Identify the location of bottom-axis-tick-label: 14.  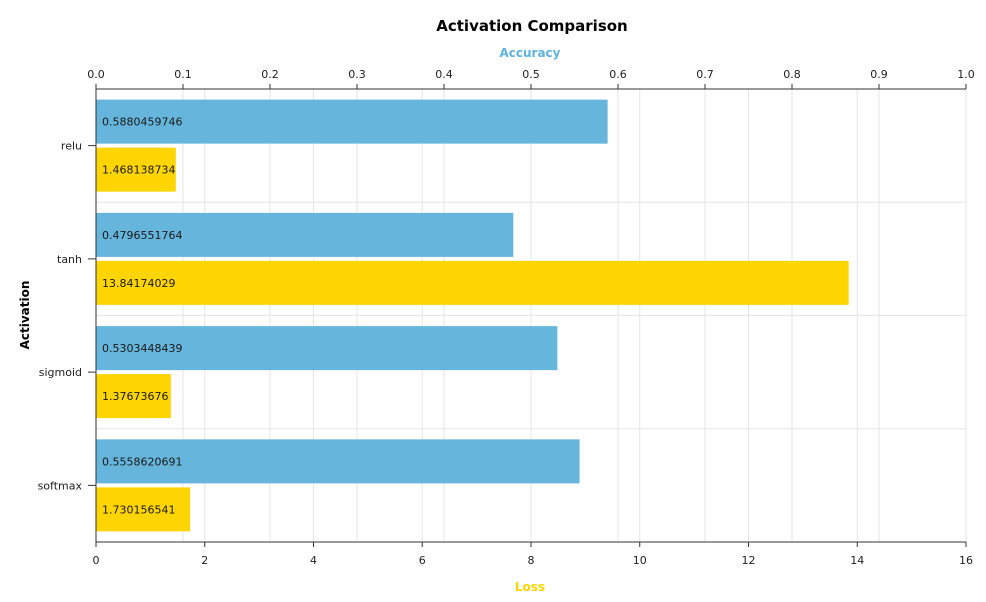
(857, 560).